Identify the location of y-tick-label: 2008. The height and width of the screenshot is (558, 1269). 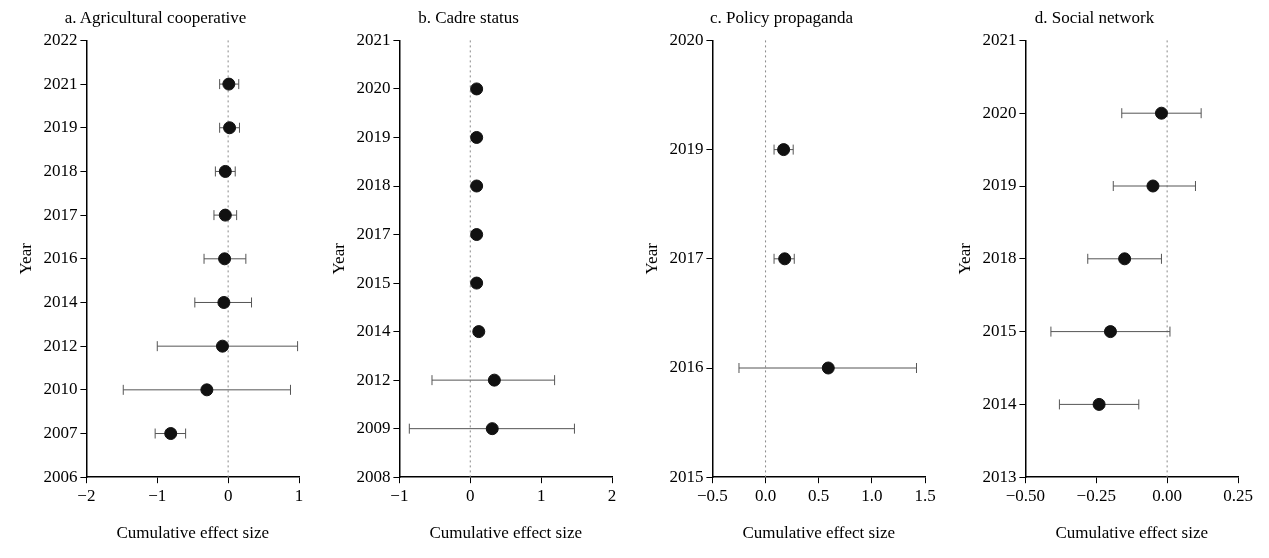
(373, 476).